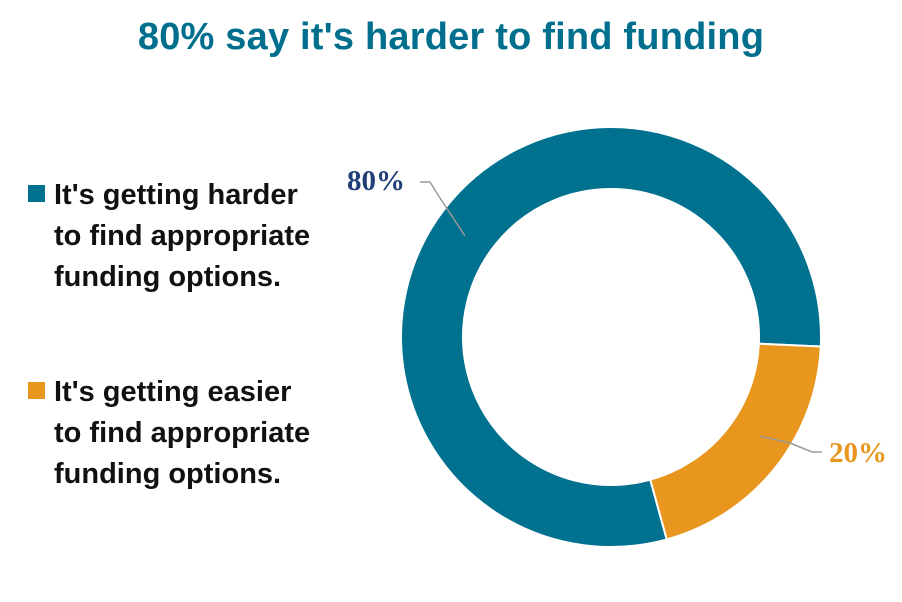  Describe the element at coordinates (36, 390) in the screenshot. I see `legend-swatch-easier` at that location.